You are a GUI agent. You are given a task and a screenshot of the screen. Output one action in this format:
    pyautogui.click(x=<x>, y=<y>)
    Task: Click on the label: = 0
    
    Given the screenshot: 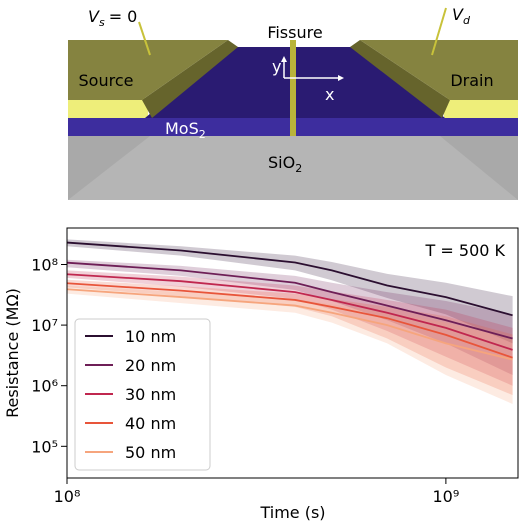 What is the action you would take?
    pyautogui.click(x=123, y=16)
    